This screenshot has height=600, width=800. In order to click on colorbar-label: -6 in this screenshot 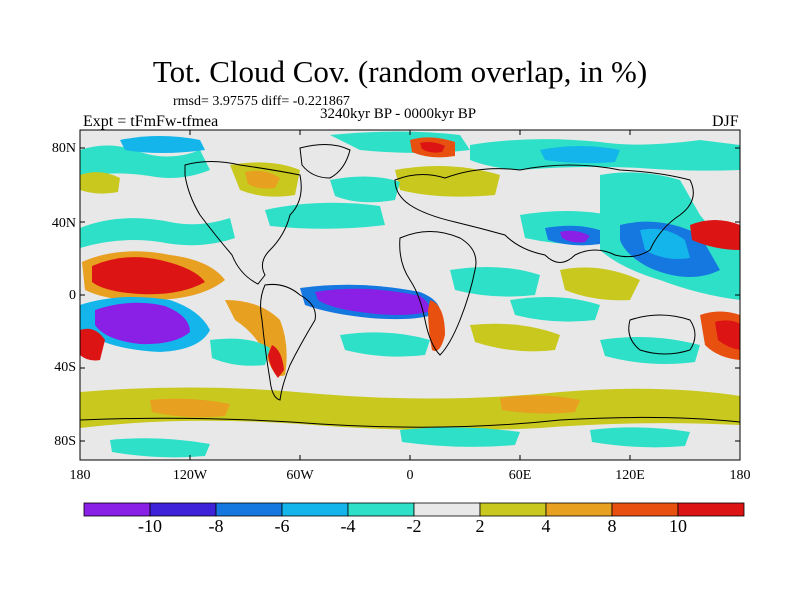, I will do `click(282, 526)`.